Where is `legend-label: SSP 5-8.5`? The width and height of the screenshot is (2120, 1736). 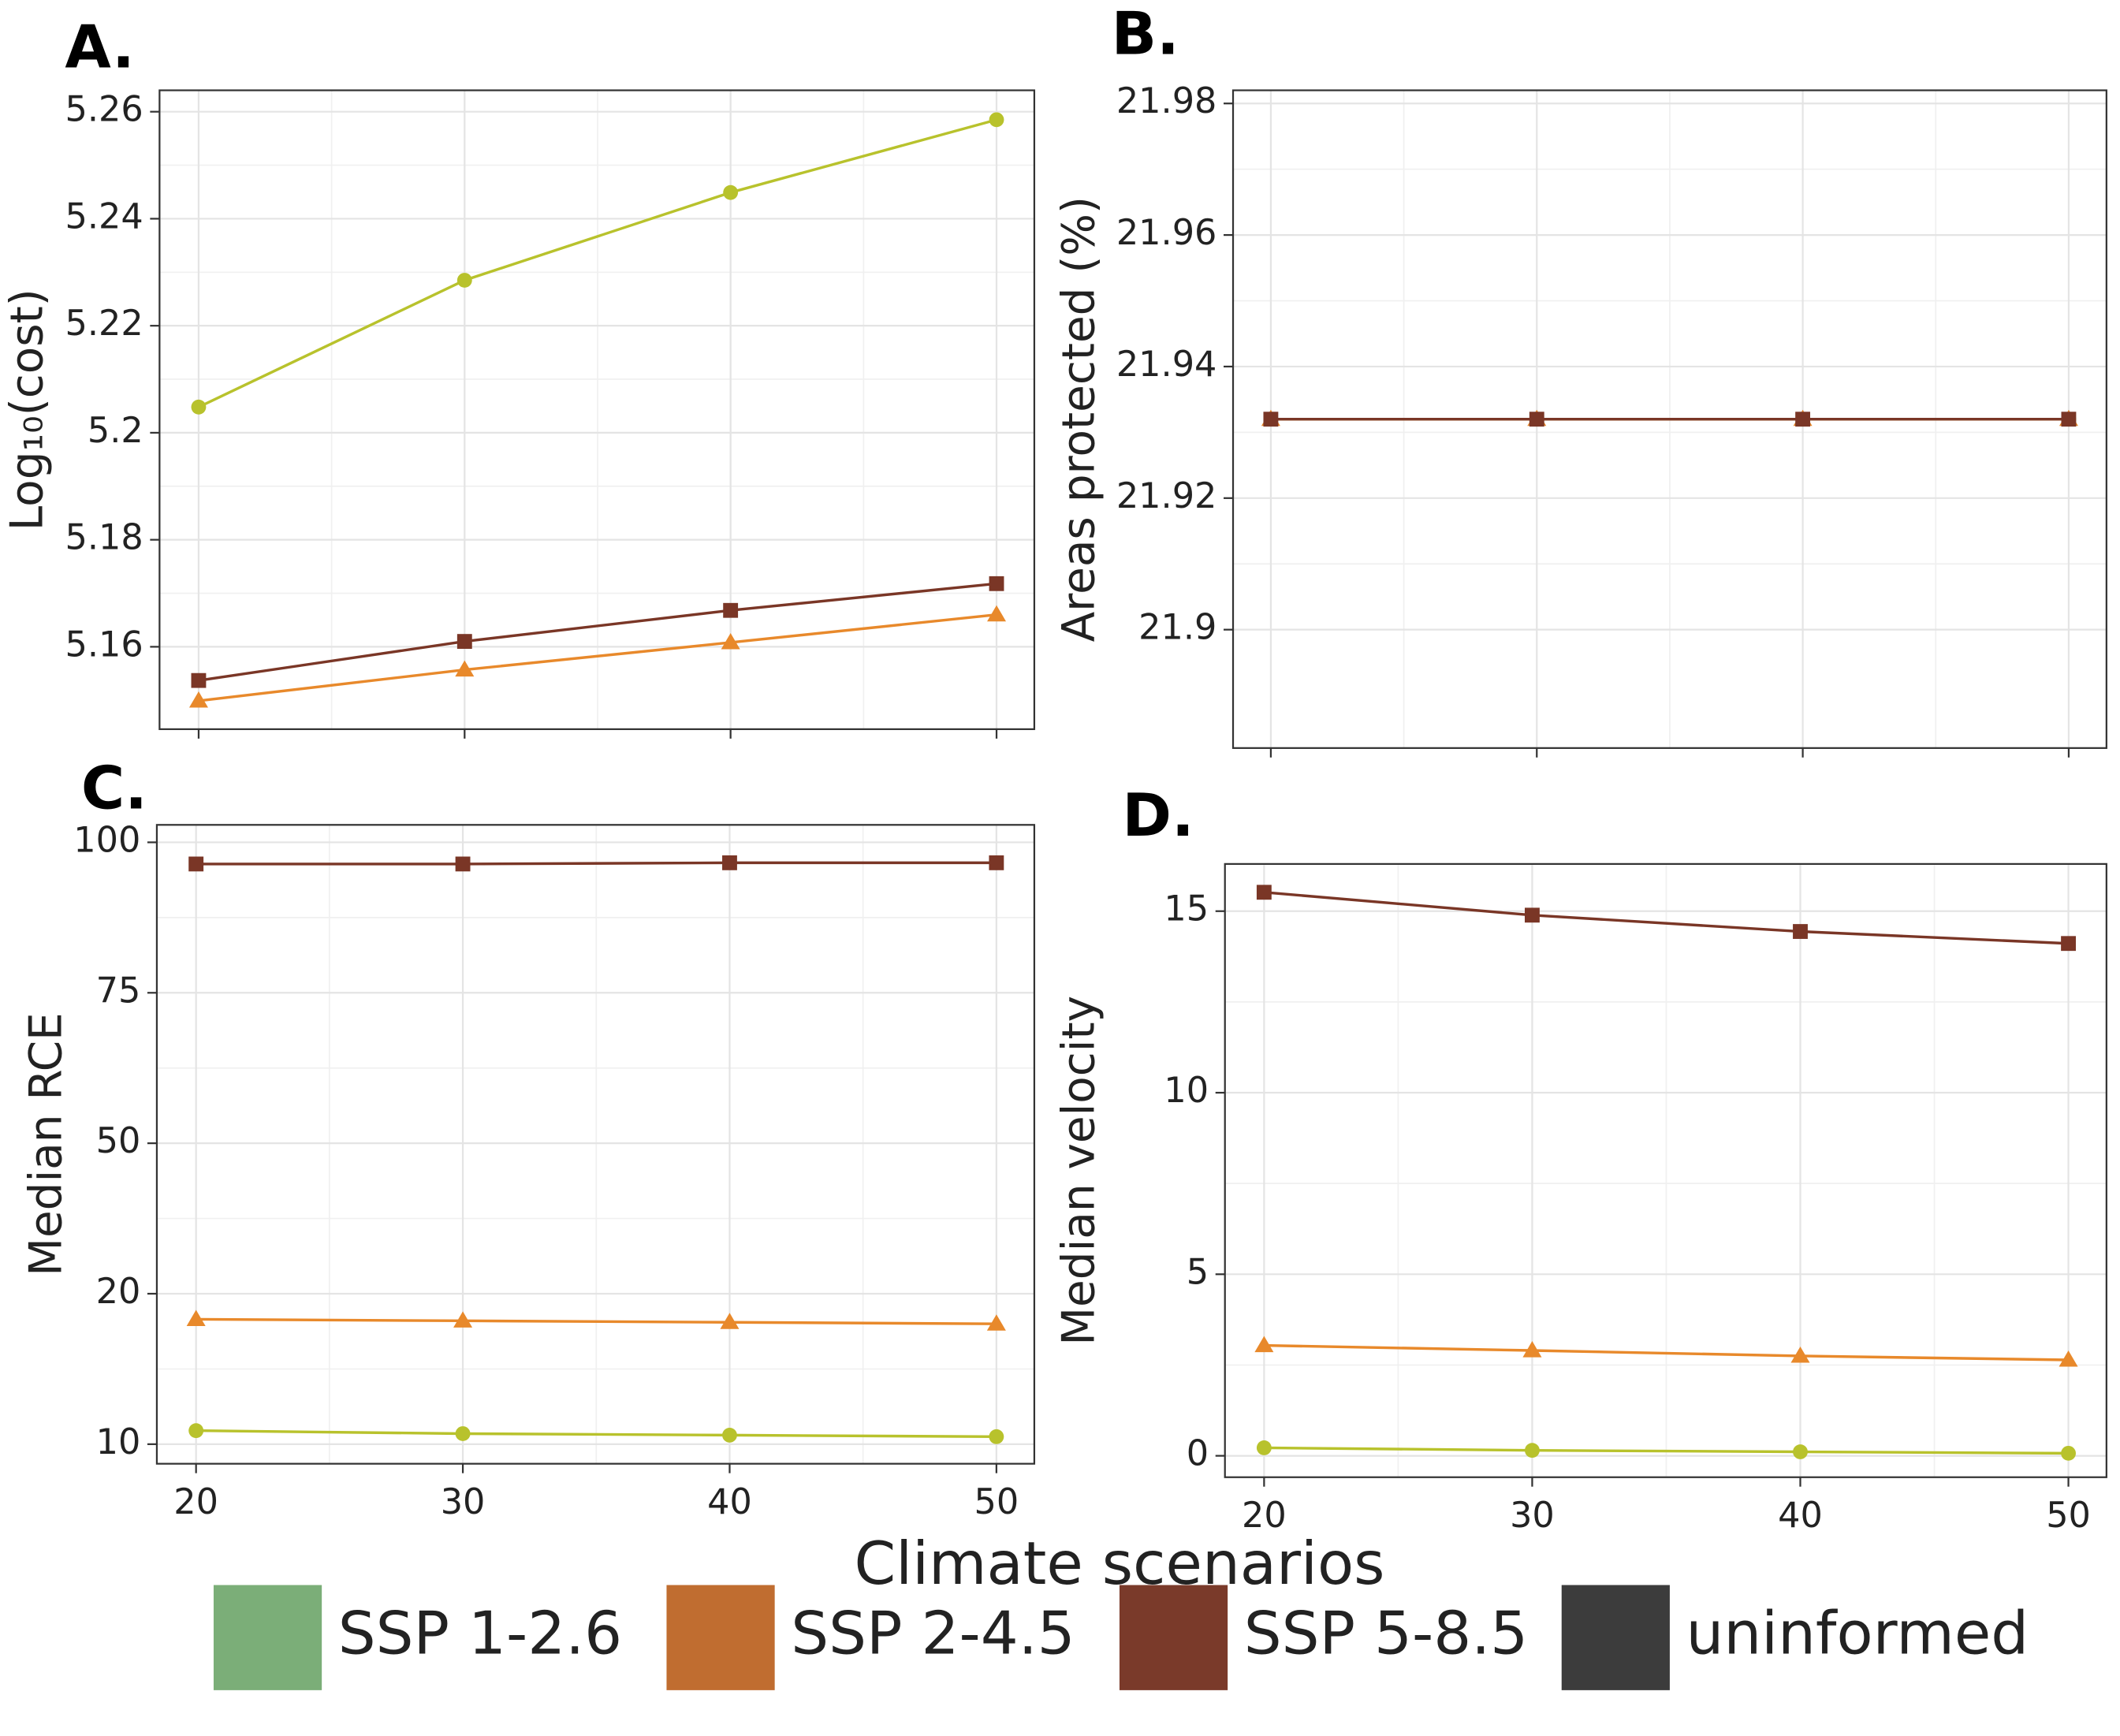
legend-label: SSP 5-8.5 is located at coordinates (1386, 1633).